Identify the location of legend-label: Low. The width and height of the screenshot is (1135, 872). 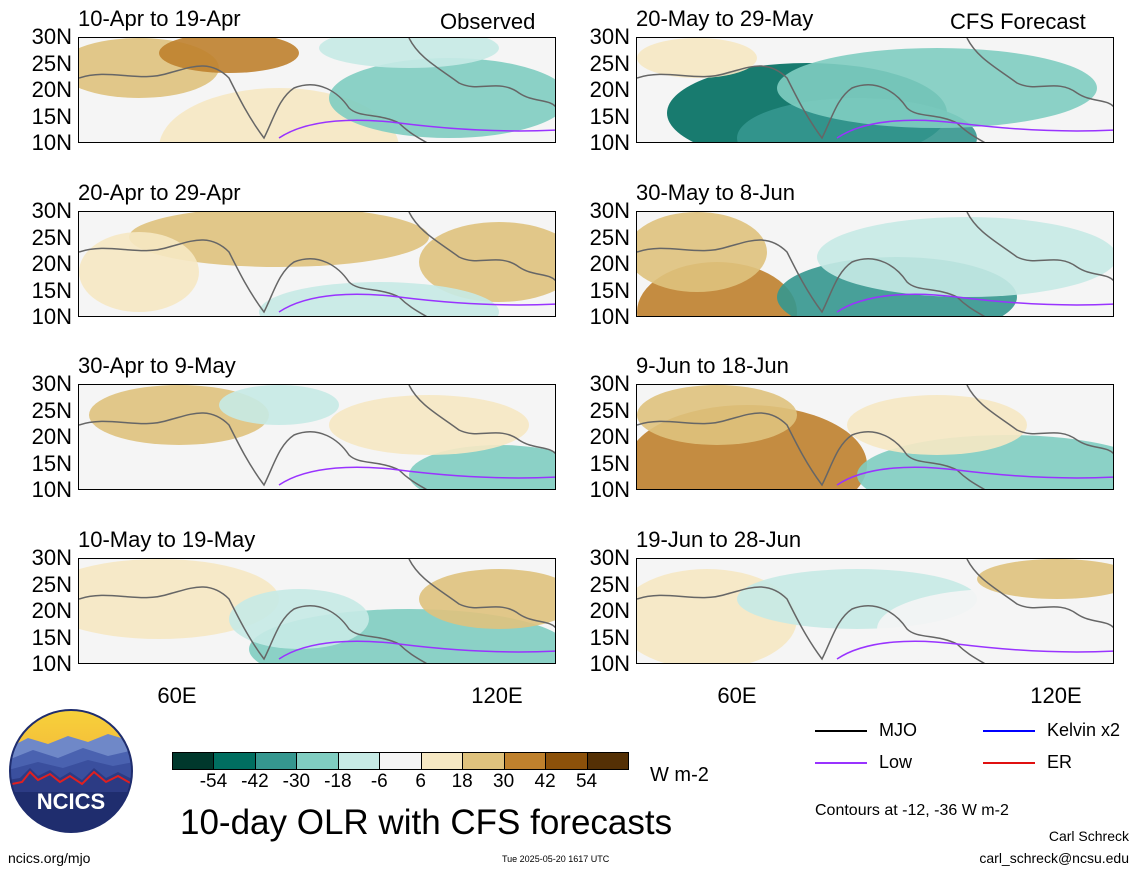
(896, 762).